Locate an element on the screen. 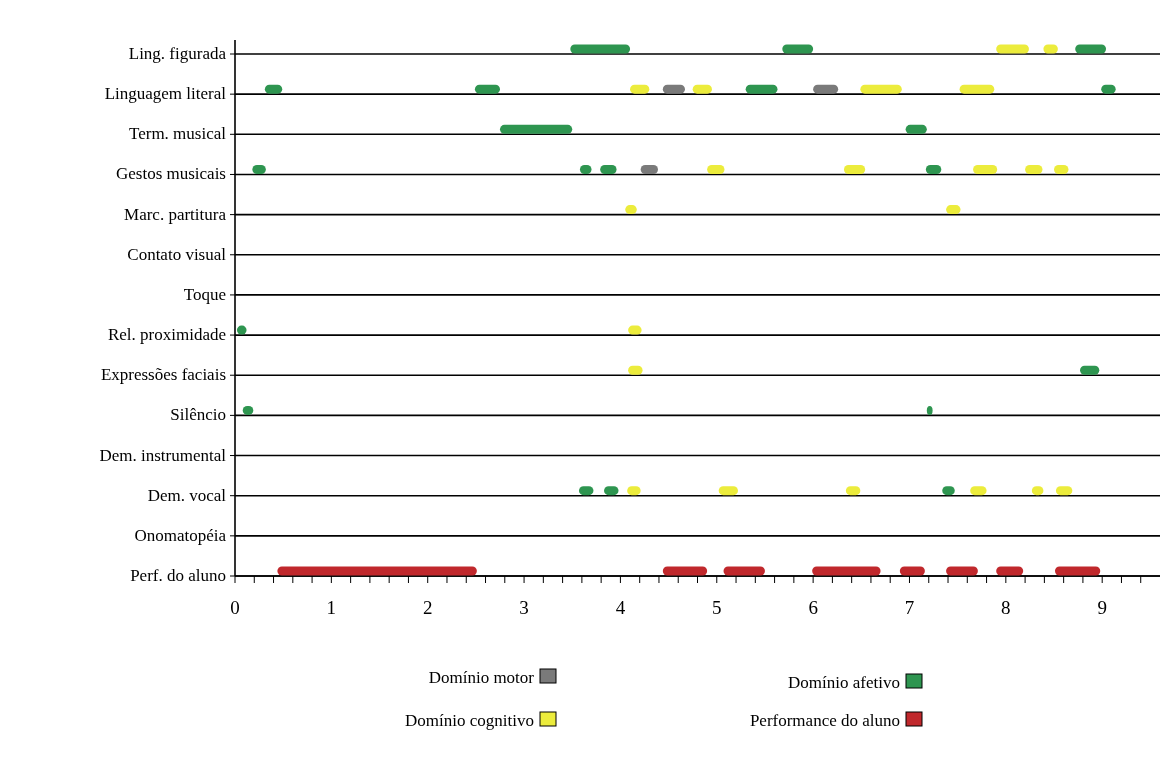 The height and width of the screenshot is (762, 1164). y-tick-label: Ling. figurada is located at coordinates (177, 53).